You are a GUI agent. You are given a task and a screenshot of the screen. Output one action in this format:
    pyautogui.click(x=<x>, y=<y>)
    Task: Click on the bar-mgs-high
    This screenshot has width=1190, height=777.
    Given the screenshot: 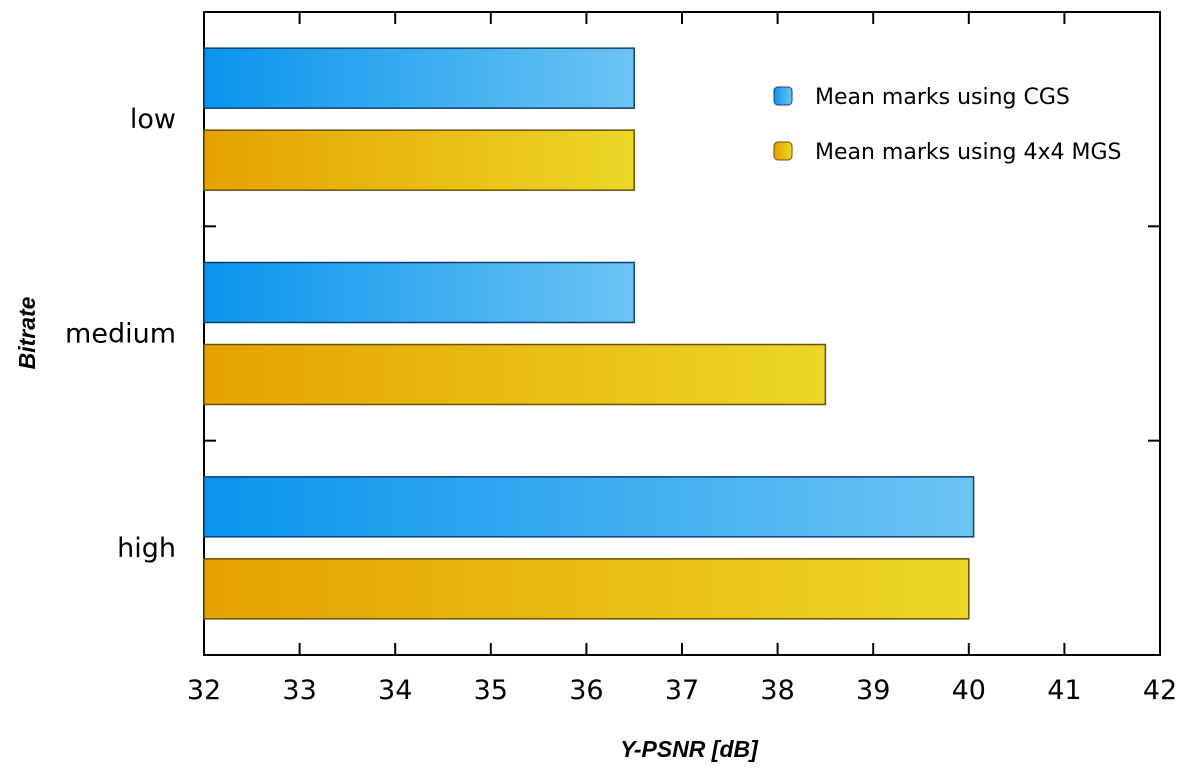 What is the action you would take?
    pyautogui.click(x=586, y=589)
    